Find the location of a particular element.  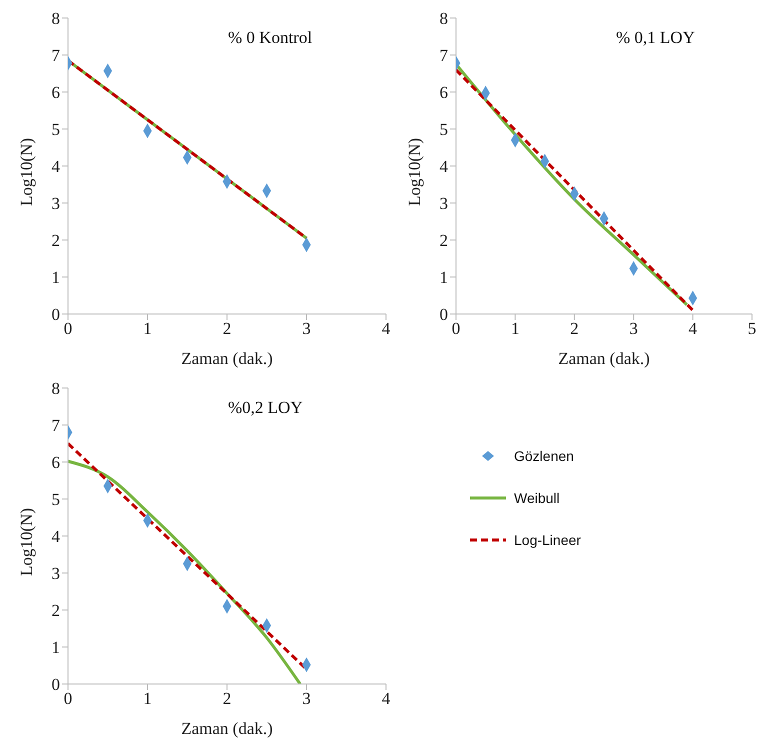

text: % 0,1 LOY is located at coordinates (655, 38).